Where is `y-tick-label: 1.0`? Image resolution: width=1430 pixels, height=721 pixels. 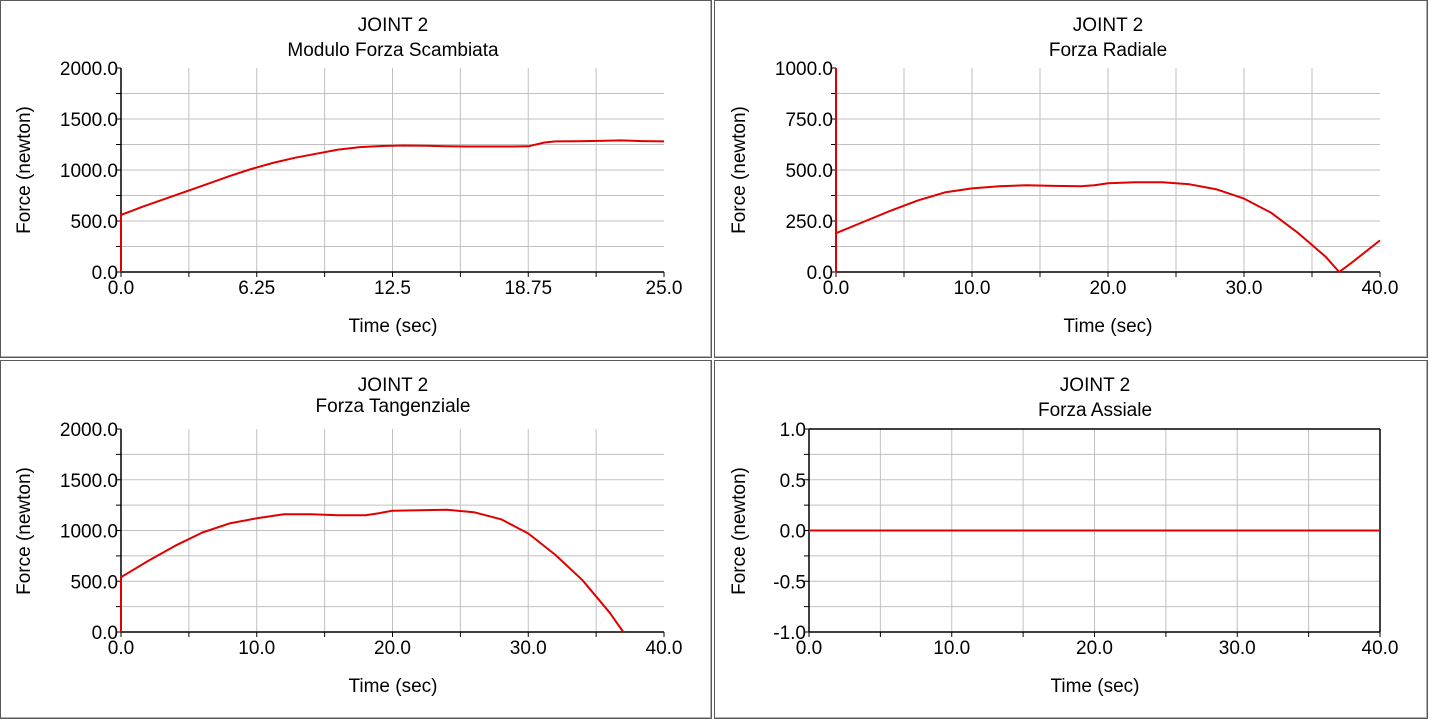 y-tick-label: 1.0 is located at coordinates (793, 430).